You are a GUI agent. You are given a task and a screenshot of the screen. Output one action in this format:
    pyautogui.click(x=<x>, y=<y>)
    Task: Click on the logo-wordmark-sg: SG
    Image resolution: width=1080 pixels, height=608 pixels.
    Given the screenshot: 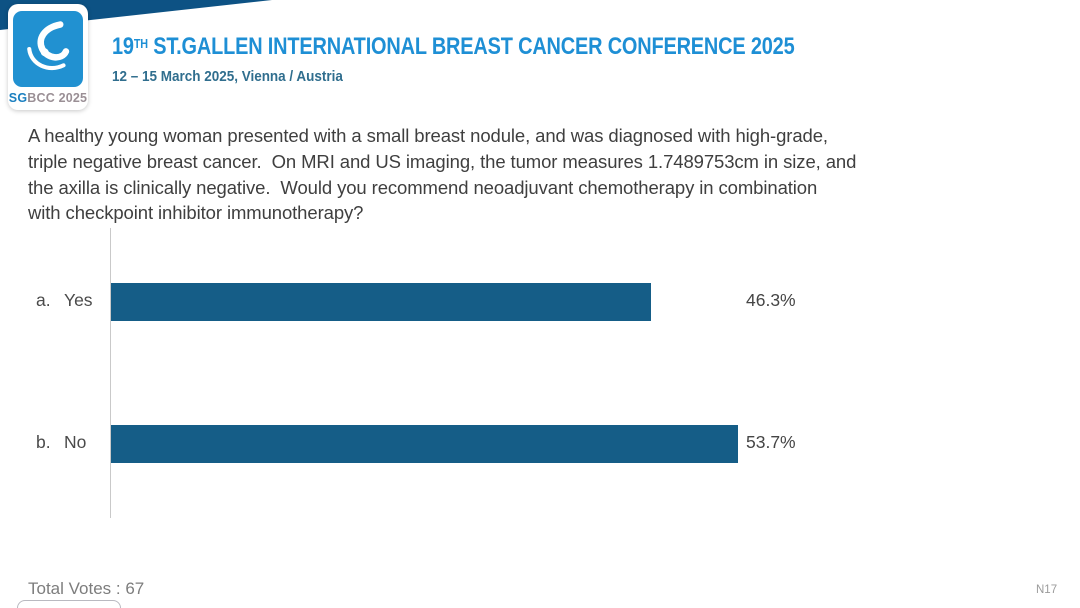 What is the action you would take?
    pyautogui.click(x=18, y=98)
    